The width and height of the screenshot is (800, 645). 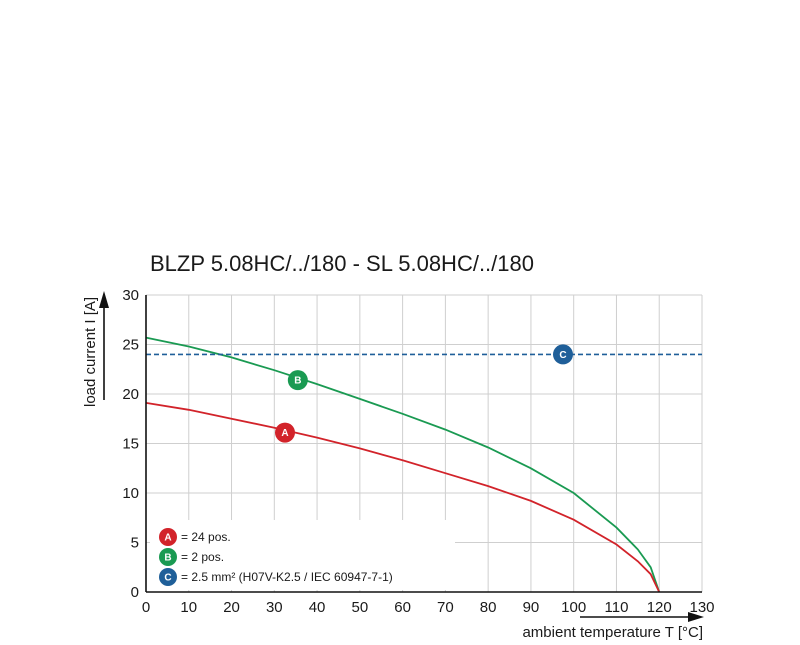 I want to click on x-tick-label-50: 50, so click(x=360, y=607).